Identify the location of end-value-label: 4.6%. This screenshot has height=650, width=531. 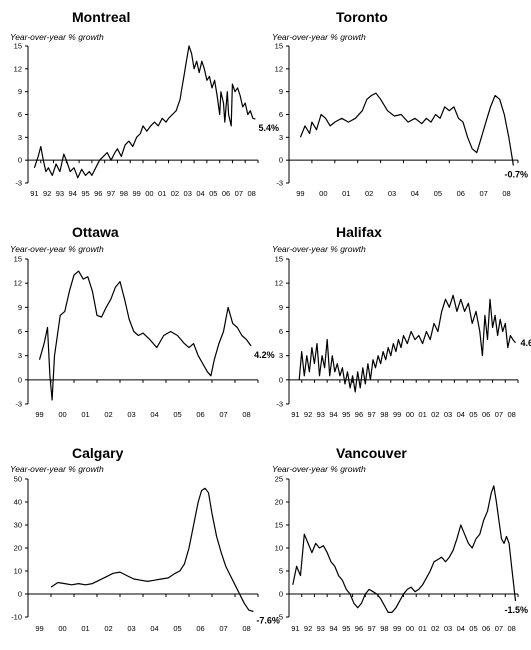
(525, 343).